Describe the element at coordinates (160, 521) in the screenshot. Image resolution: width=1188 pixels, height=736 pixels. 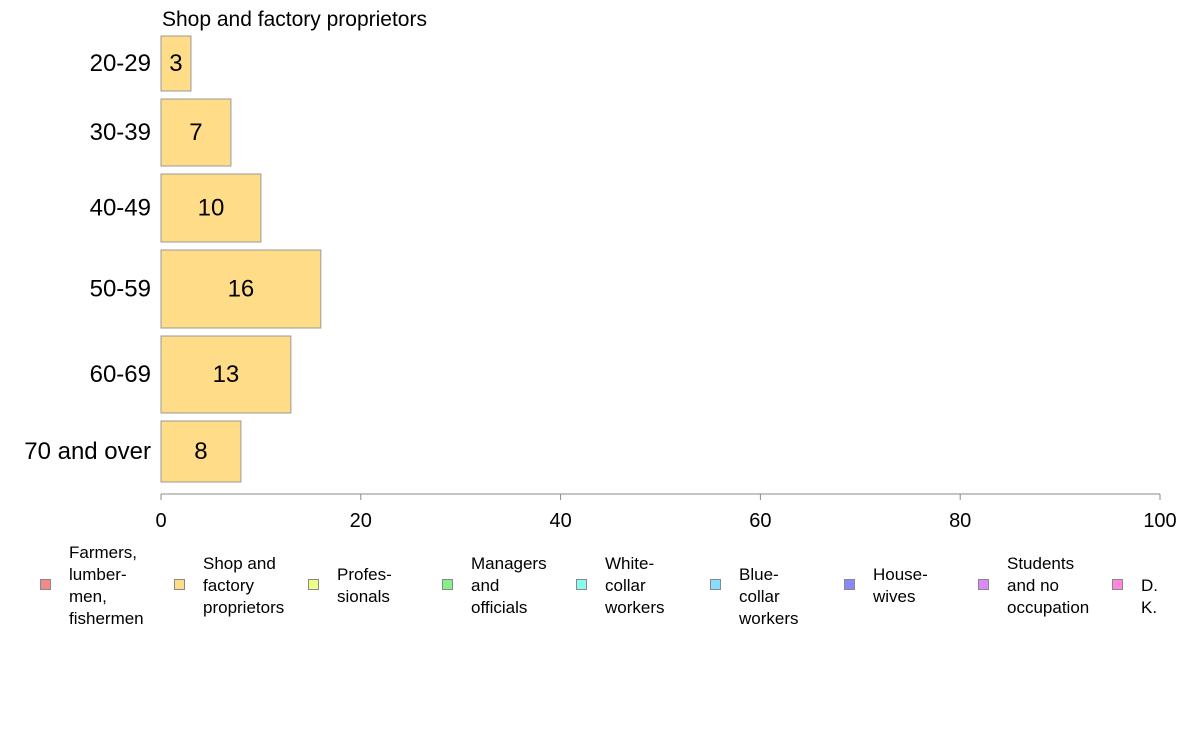
I see `x-tick-label: 0` at that location.